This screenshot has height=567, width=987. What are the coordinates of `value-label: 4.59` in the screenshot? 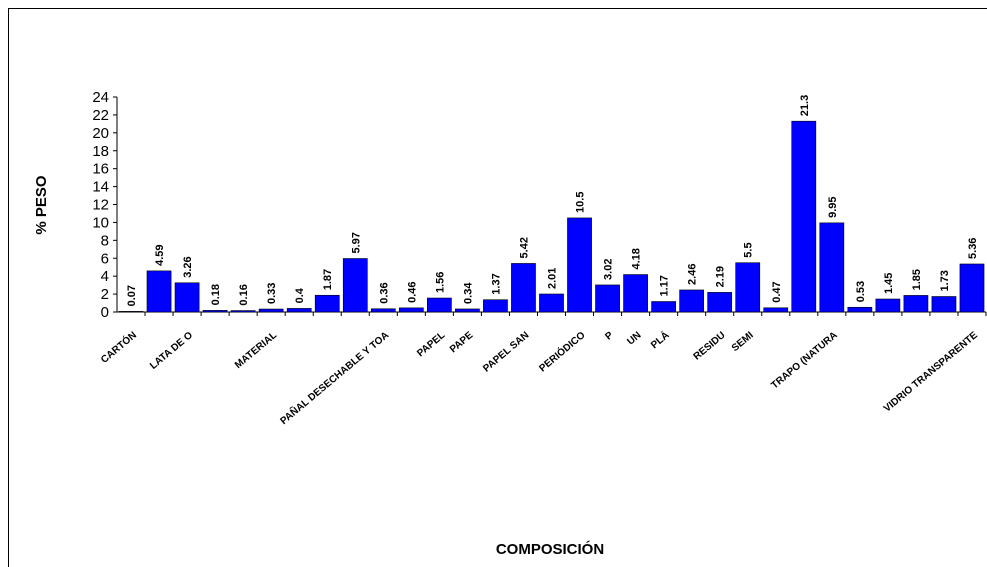 It's located at (160, 254).